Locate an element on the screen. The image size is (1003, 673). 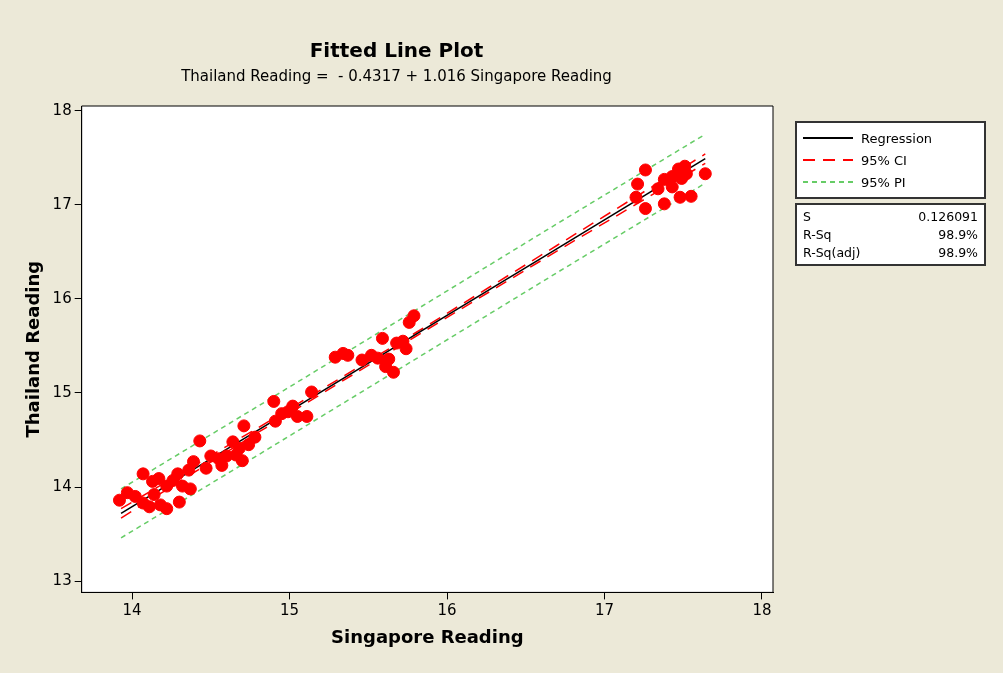
text: R-Sq(adj) is located at coordinates (832, 252).